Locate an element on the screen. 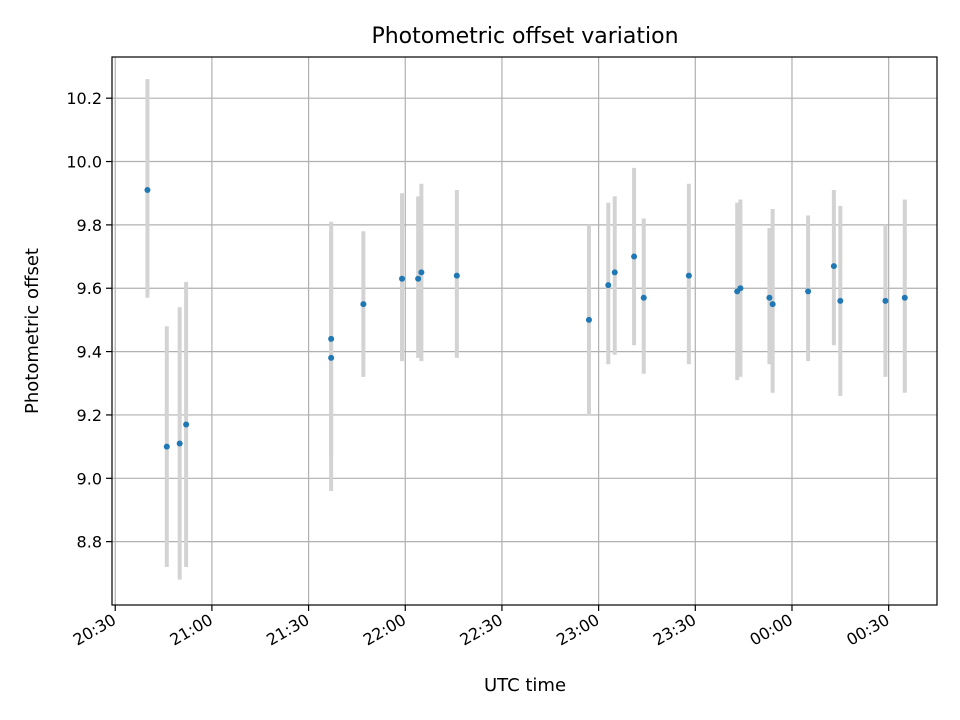 Image resolution: width=960 pixels, height=720 pixels. y-tick-label: 9.4 is located at coordinates (89, 352).